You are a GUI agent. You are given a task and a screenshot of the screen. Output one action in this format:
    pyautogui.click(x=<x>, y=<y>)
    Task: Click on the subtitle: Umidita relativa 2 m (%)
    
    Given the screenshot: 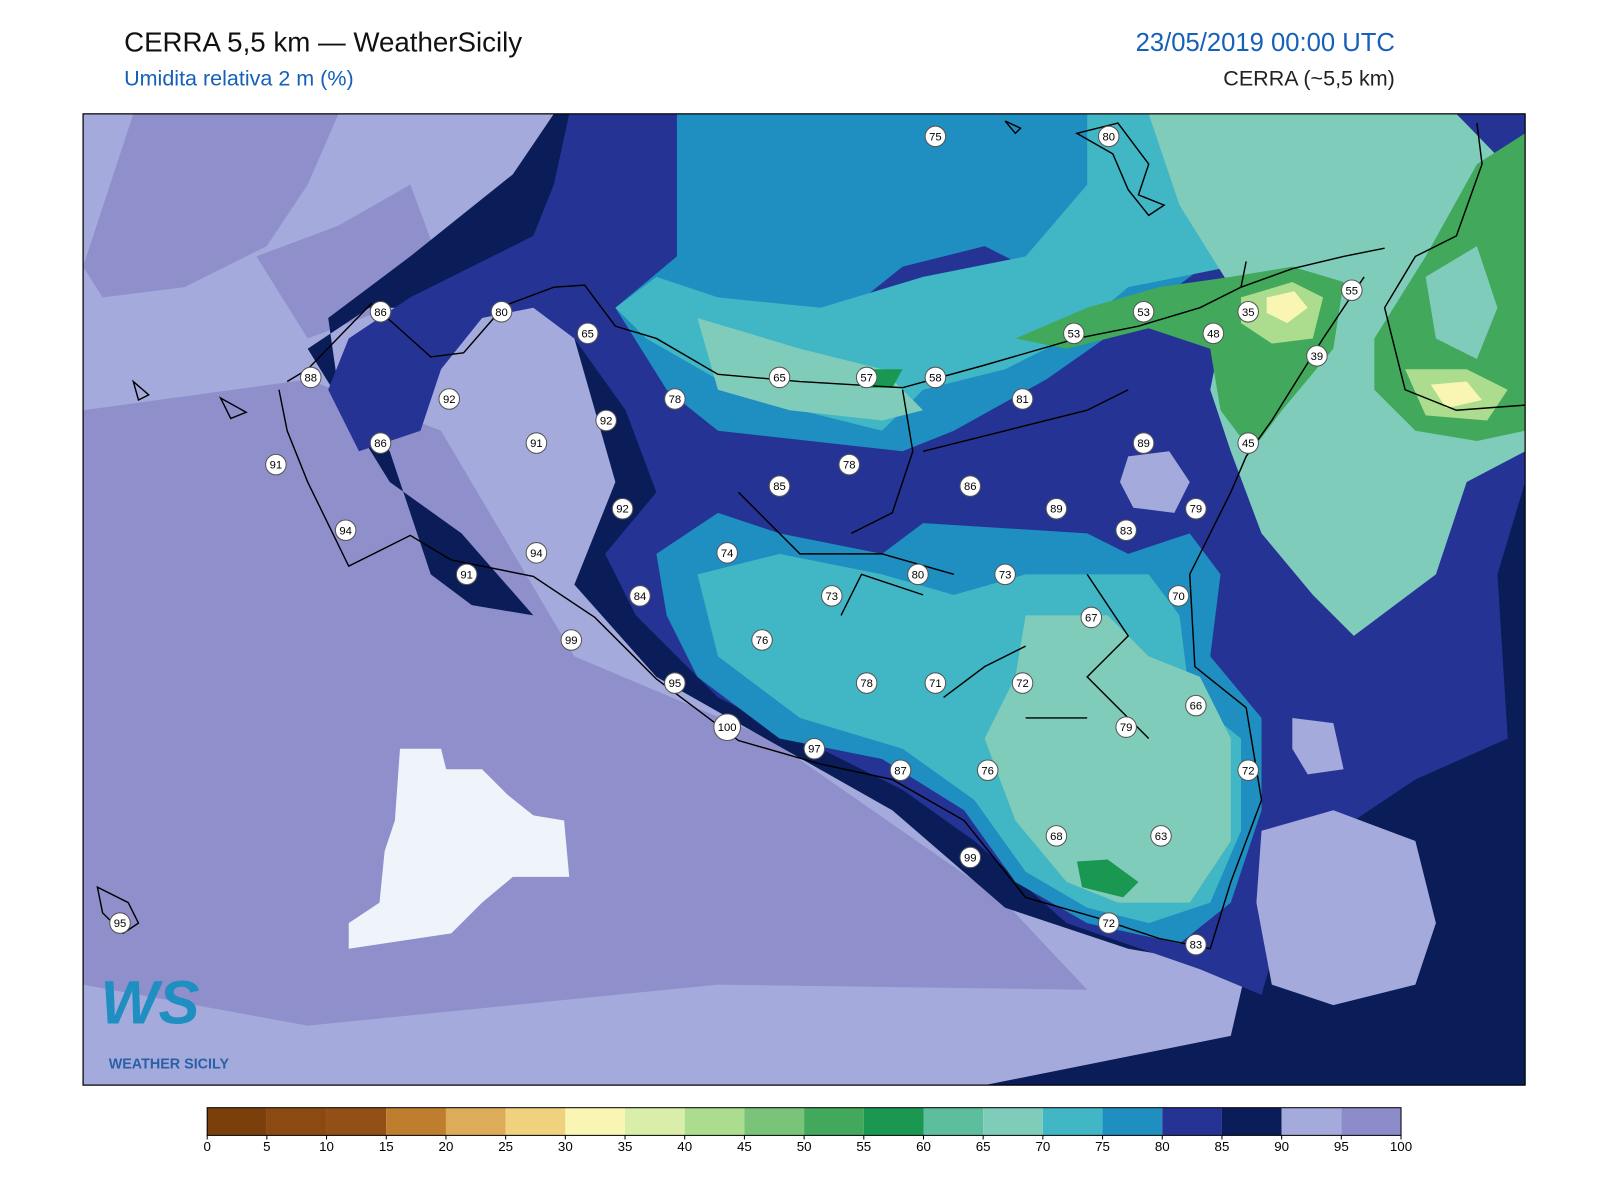 What is the action you would take?
    pyautogui.click(x=239, y=79)
    